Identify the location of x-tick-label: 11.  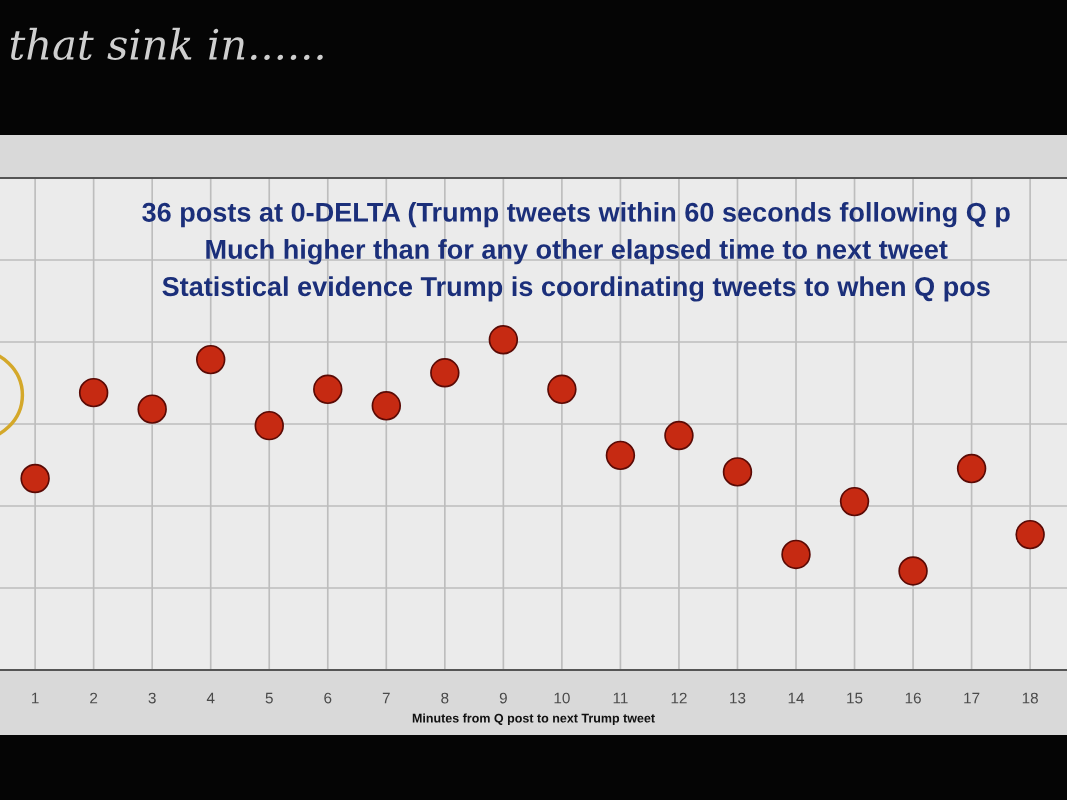
(620, 698).